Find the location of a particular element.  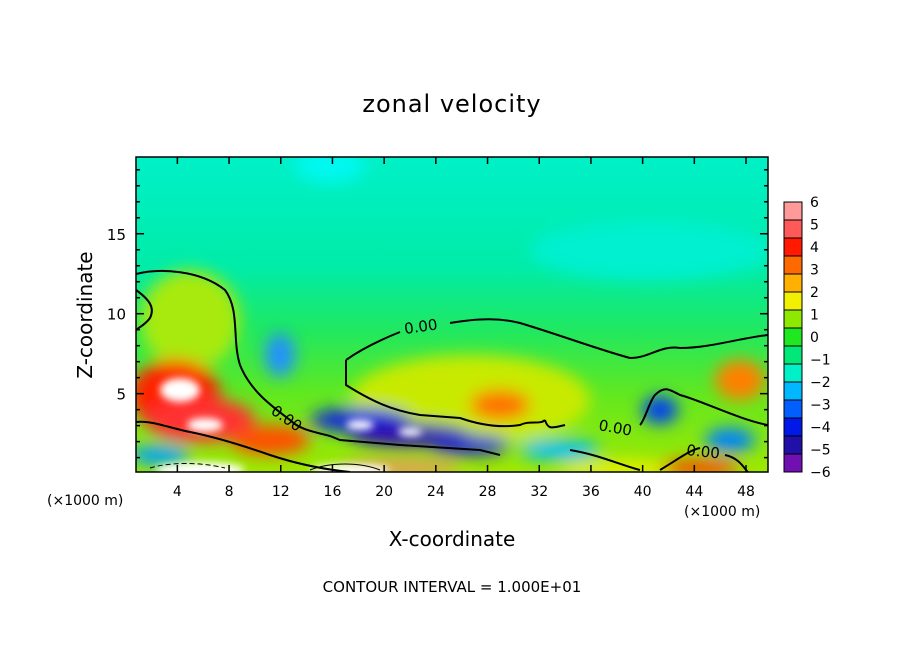

x-tick-label: 40 is located at coordinates (643, 492).